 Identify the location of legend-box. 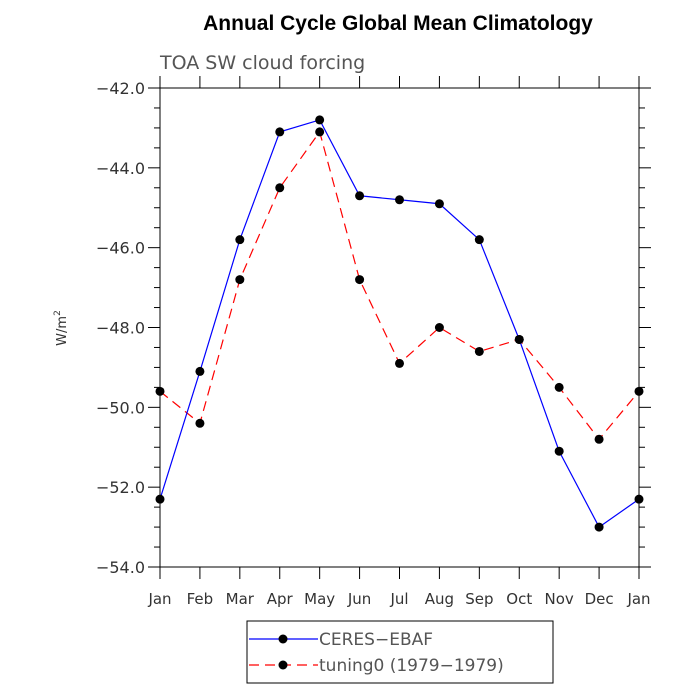
(400, 652).